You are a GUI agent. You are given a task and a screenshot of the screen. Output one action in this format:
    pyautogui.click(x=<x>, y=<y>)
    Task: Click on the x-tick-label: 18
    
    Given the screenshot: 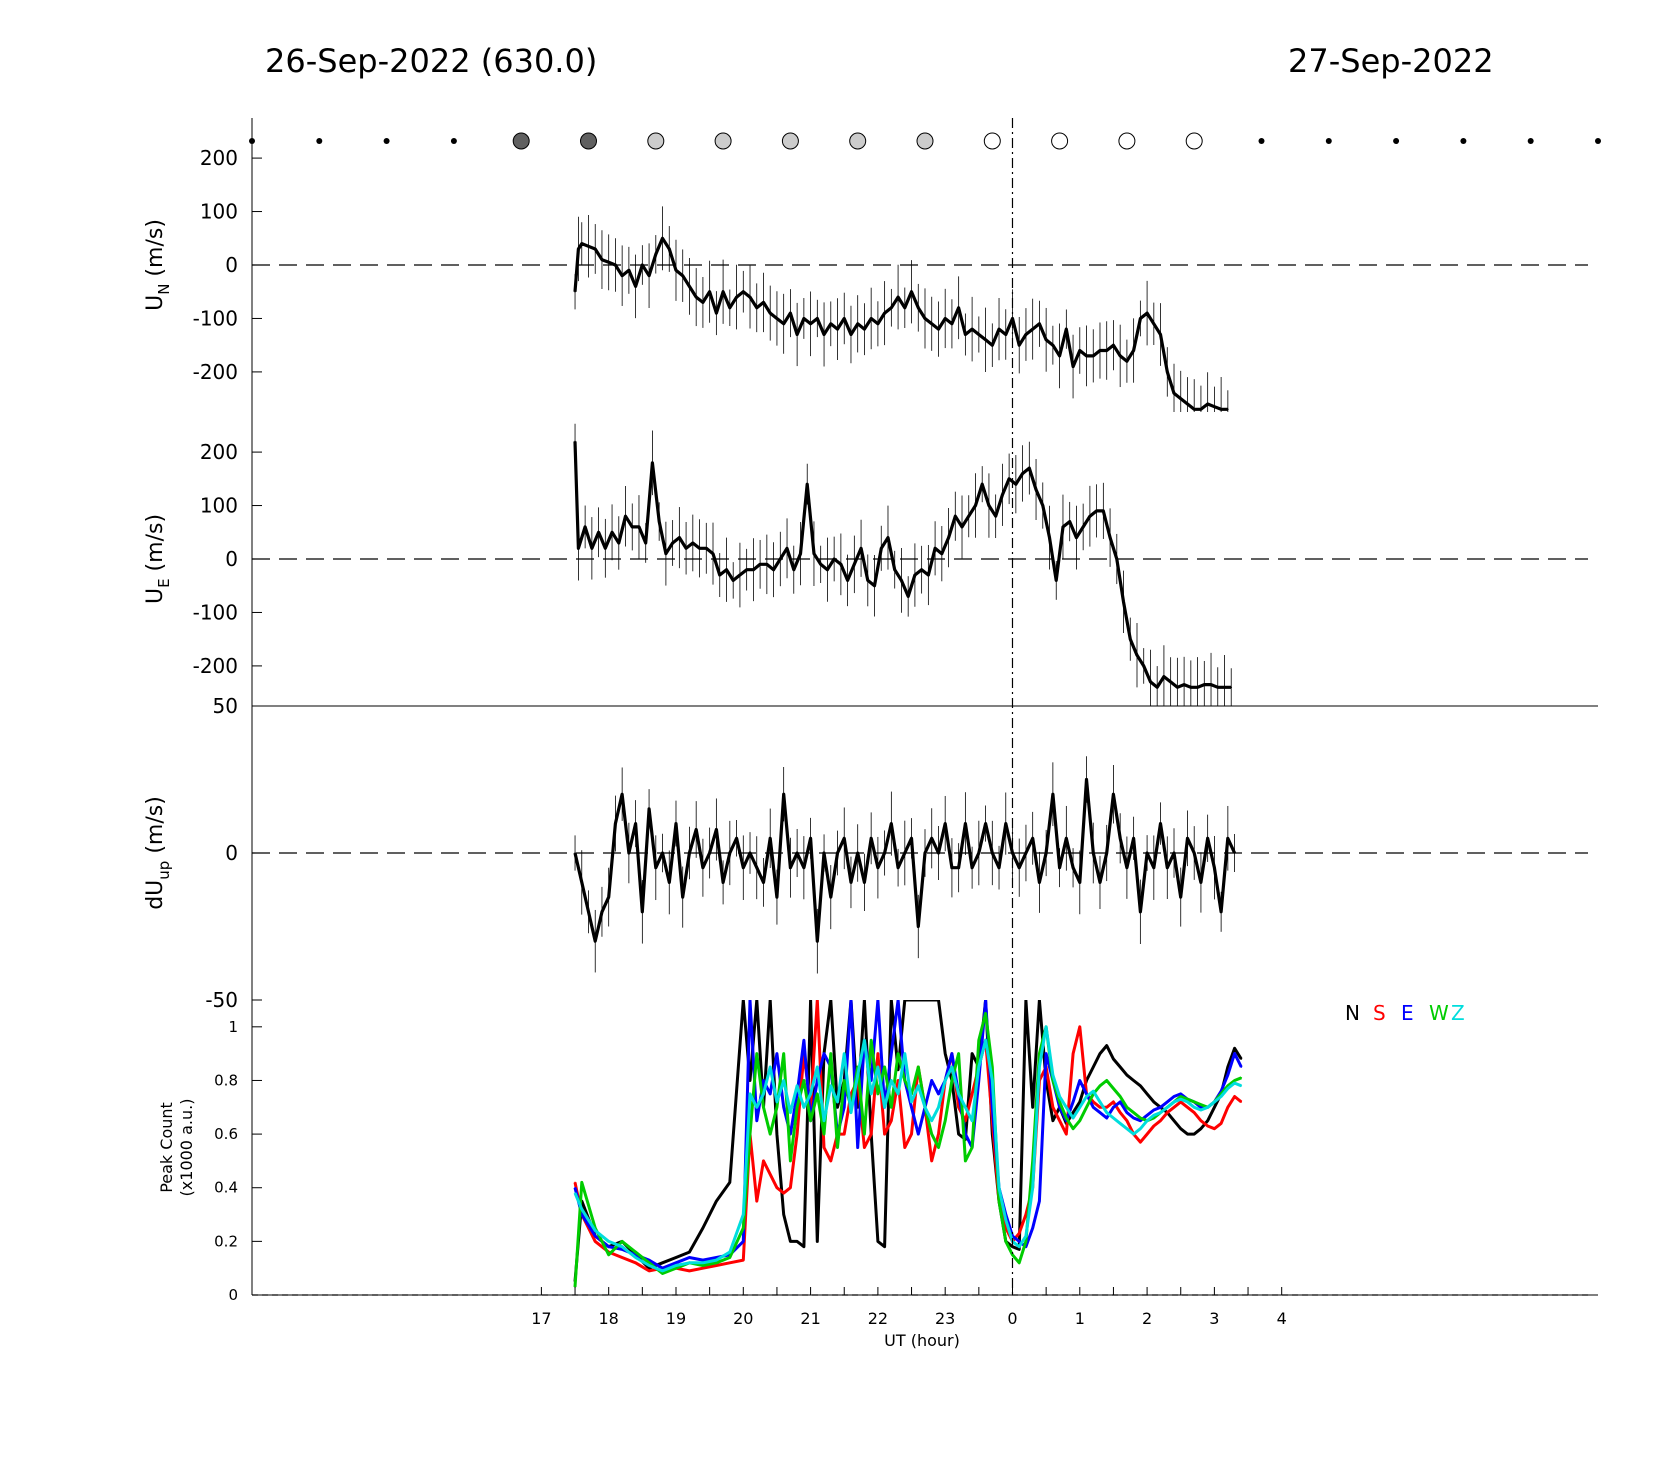 What is the action you would take?
    pyautogui.click(x=609, y=1318)
    